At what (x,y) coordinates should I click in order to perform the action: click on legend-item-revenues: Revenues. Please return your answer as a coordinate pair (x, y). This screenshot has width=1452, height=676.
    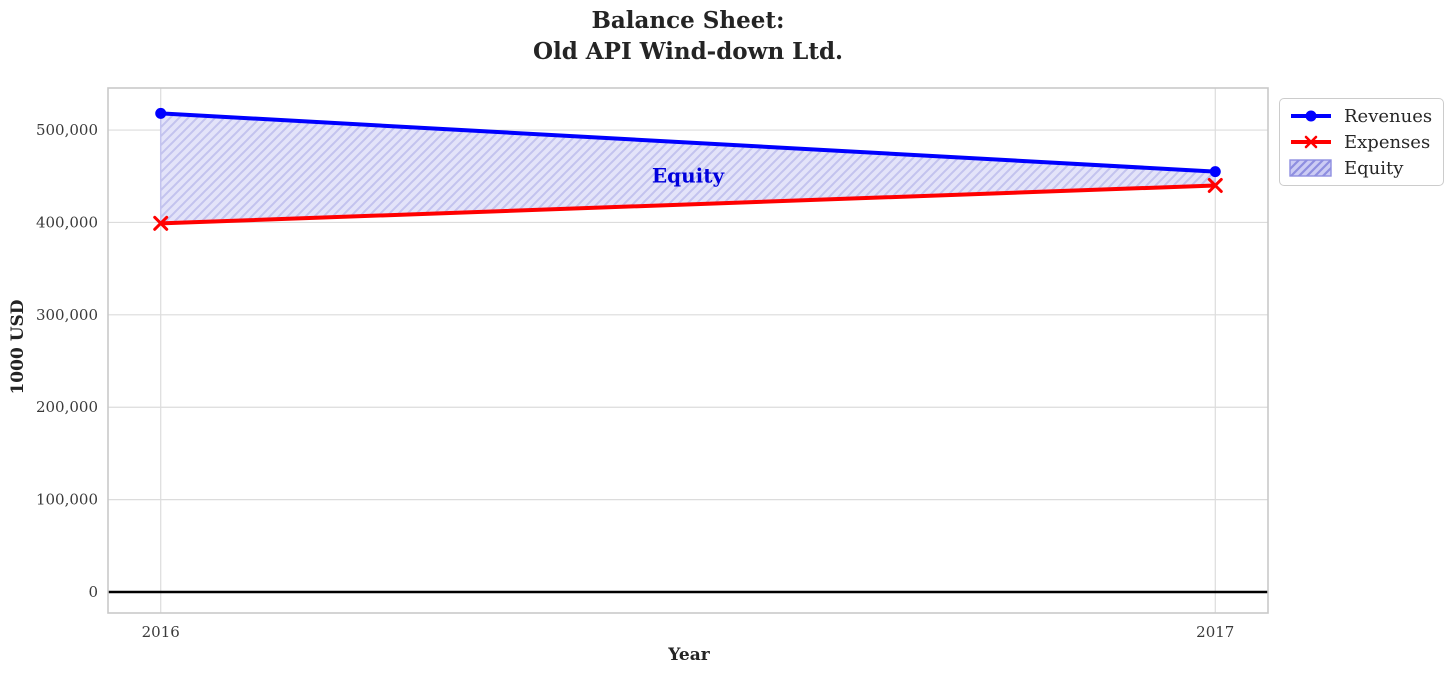
    Looking at the image, I should click on (1361, 116).